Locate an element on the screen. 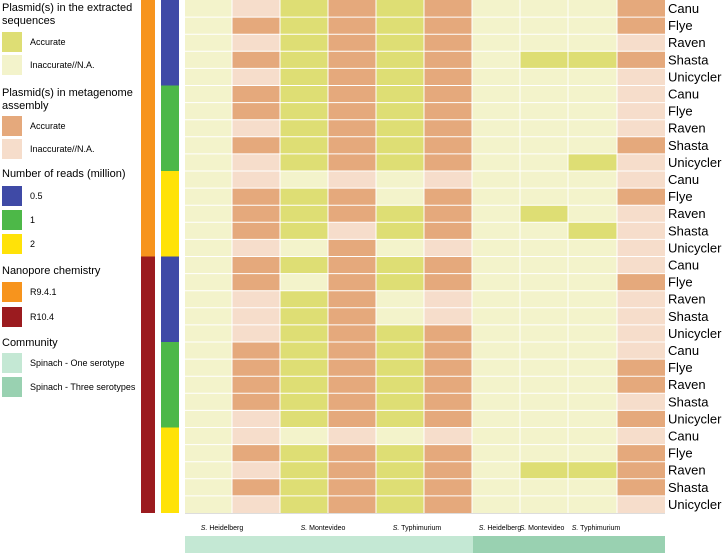 The height and width of the screenshot is (553, 722). legend-extracted-title-line2: sequences is located at coordinates (29, 21).